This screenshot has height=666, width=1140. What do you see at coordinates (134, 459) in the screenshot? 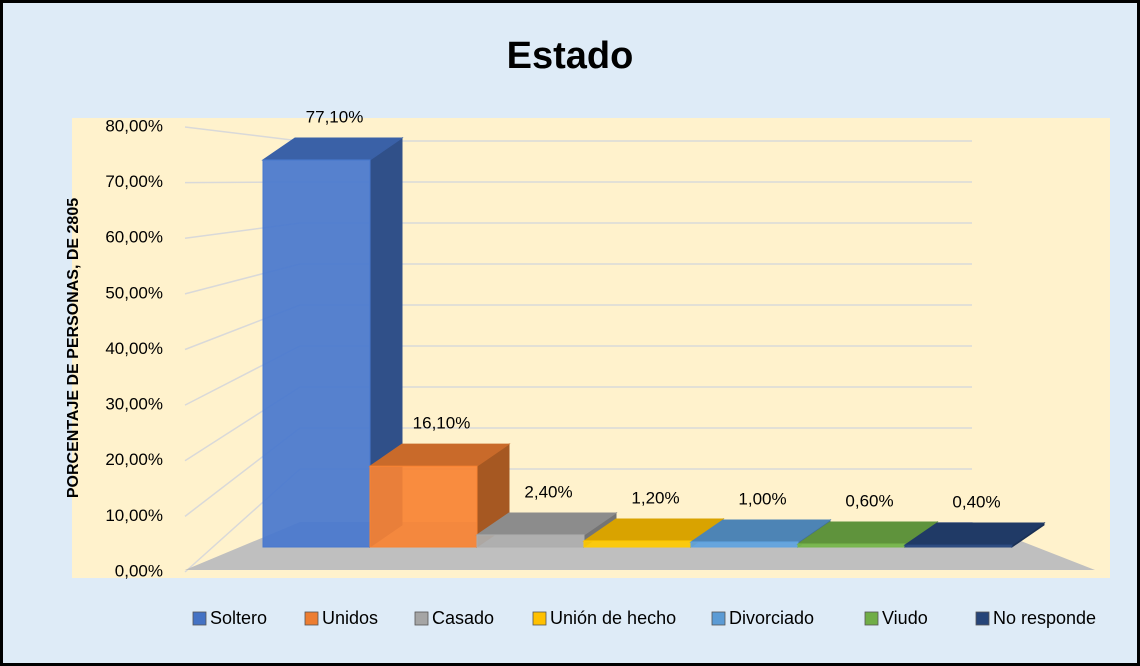
I see `y-tick-label: 20,00%` at bounding box center [134, 459].